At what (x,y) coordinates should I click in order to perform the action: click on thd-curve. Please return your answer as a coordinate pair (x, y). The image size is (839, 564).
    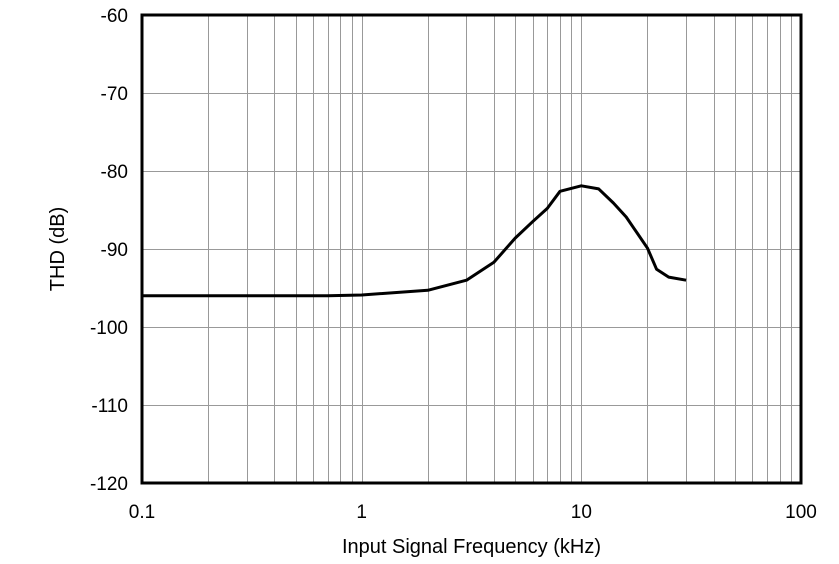
    Looking at the image, I should click on (414, 241).